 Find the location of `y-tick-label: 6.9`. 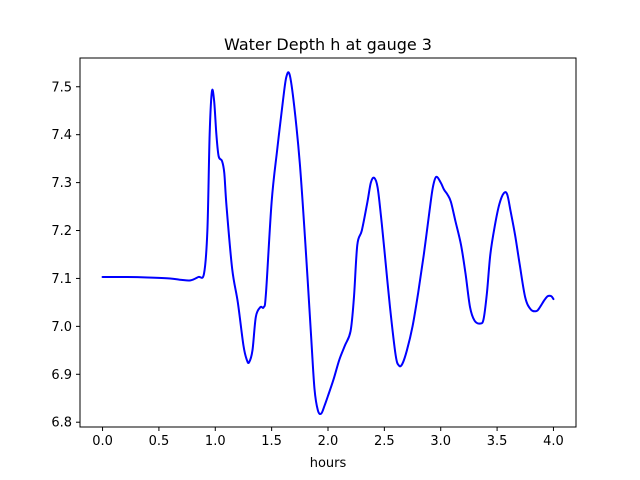

y-tick-label: 6.9 is located at coordinates (61, 375).